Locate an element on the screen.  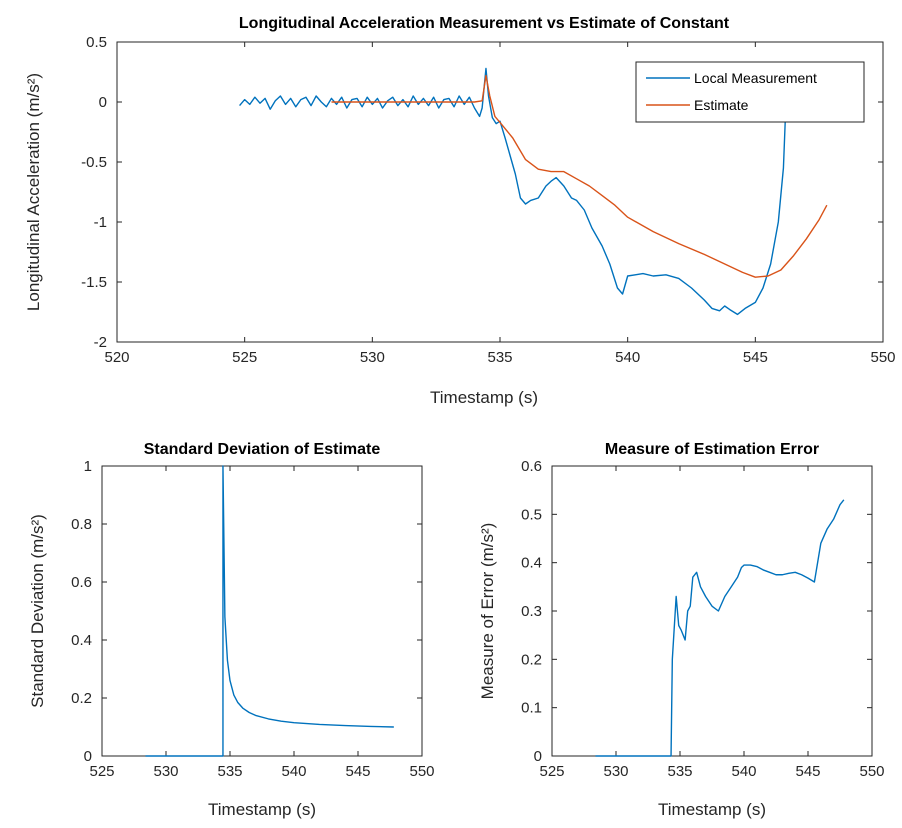
error-plot-area is located at coordinates (712, 611).